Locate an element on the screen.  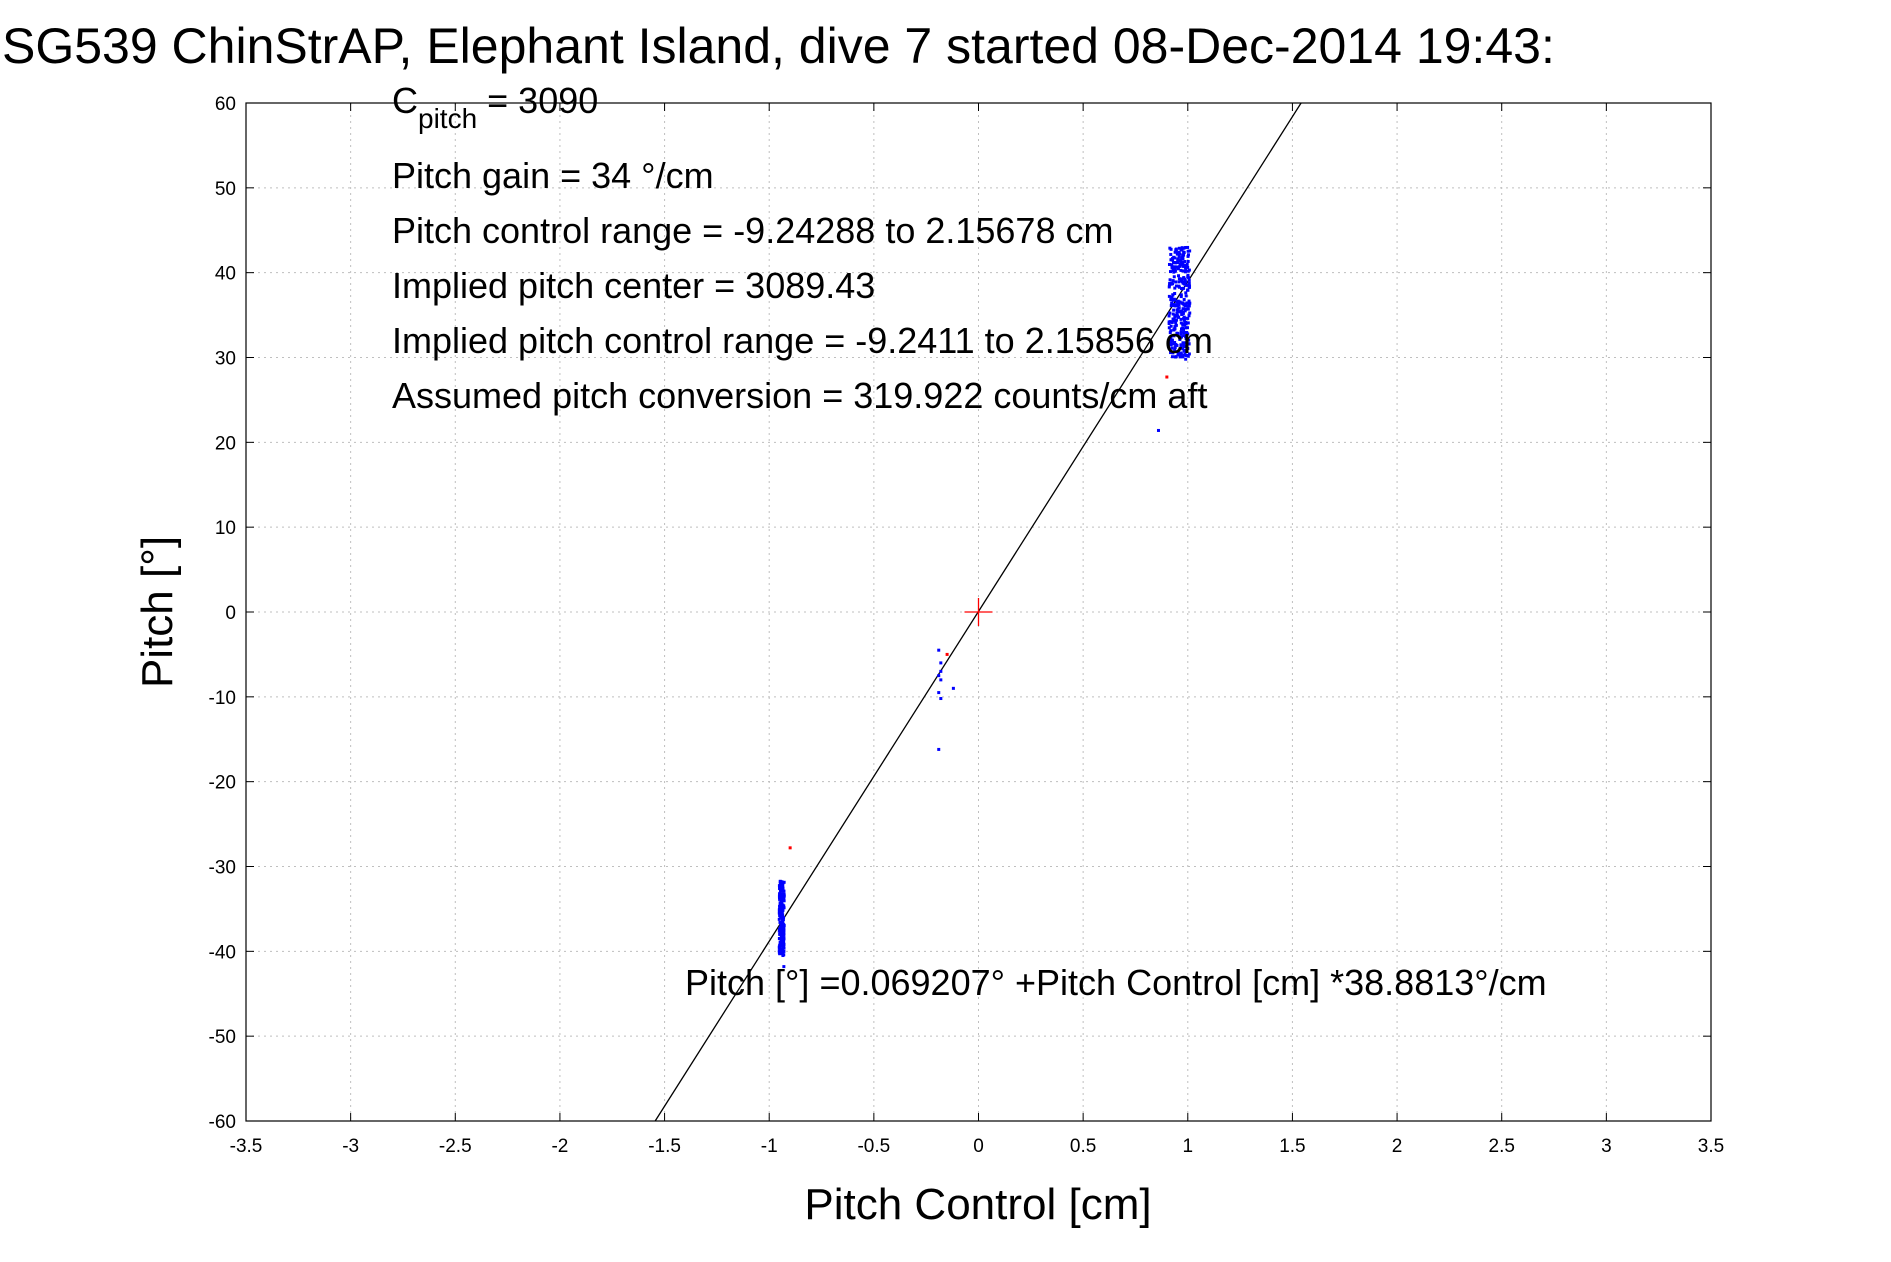
y-tick-label: -20 is located at coordinates (222, 783).